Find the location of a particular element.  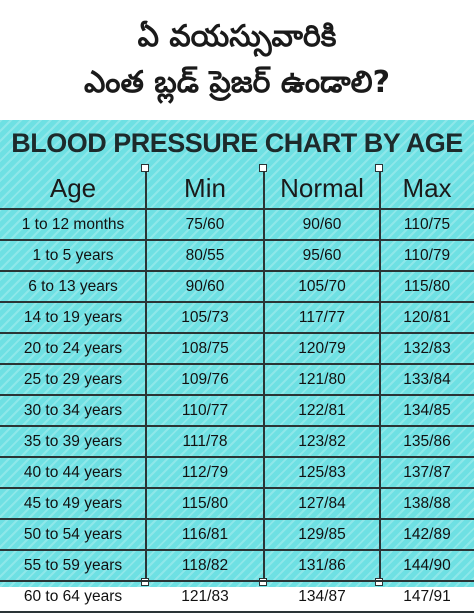

age-cell: 25 to 29 years is located at coordinates (73, 379).